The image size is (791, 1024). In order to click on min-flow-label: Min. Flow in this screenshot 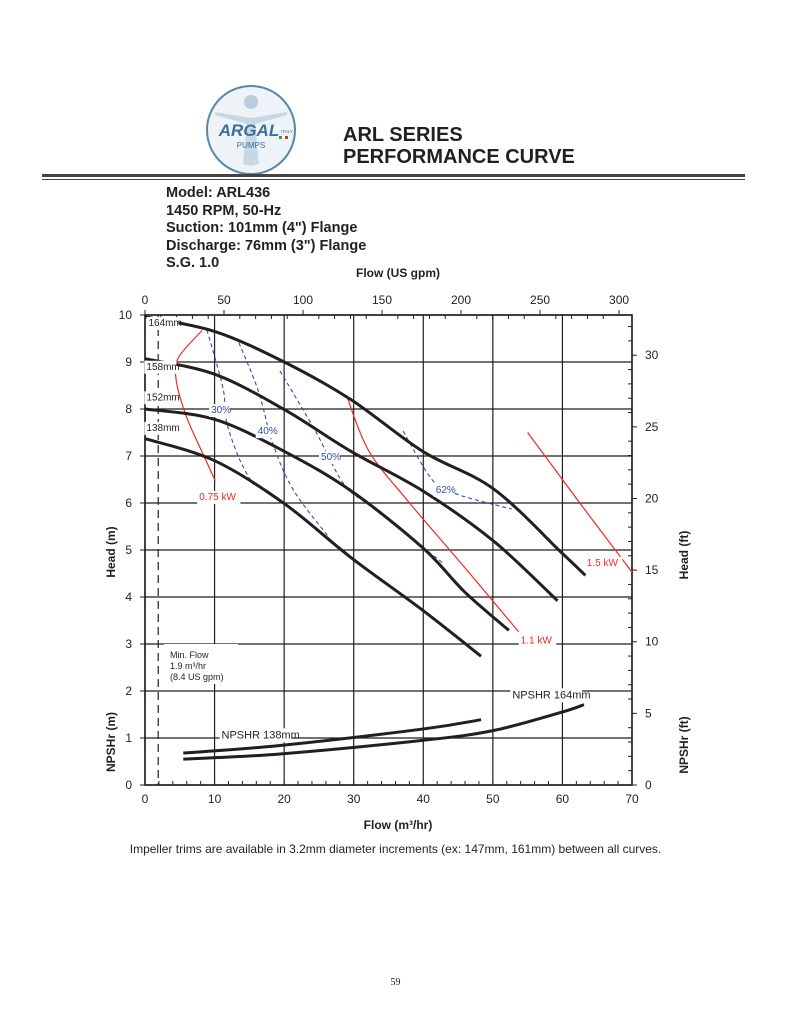, I will do `click(189, 655)`.